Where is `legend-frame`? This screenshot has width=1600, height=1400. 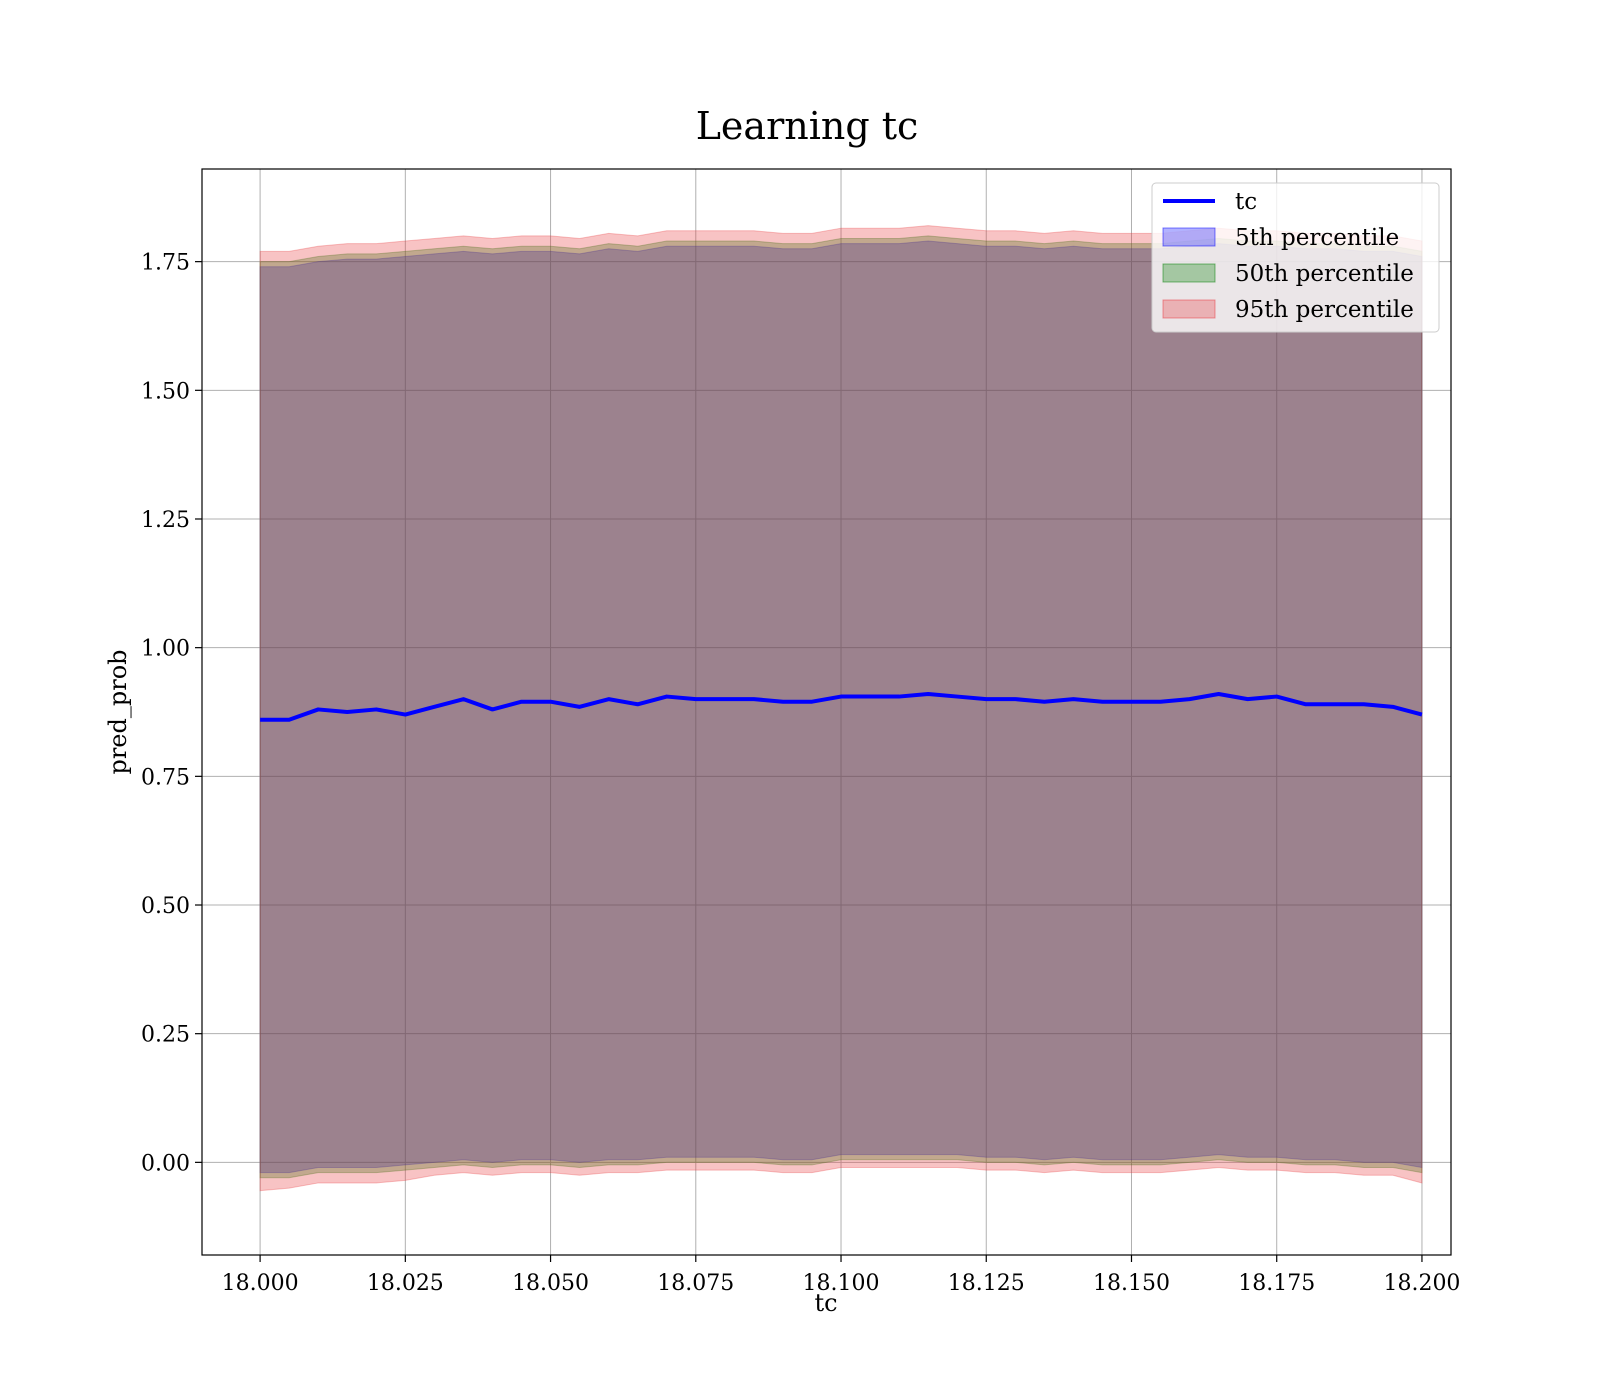 legend-frame is located at coordinates (1295, 257).